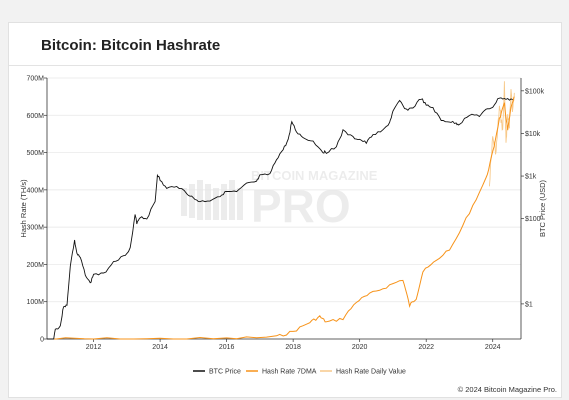  I want to click on x-axis-ticks: 2012 2014 2016 2018 2020 2022 2024, so click(293, 345).